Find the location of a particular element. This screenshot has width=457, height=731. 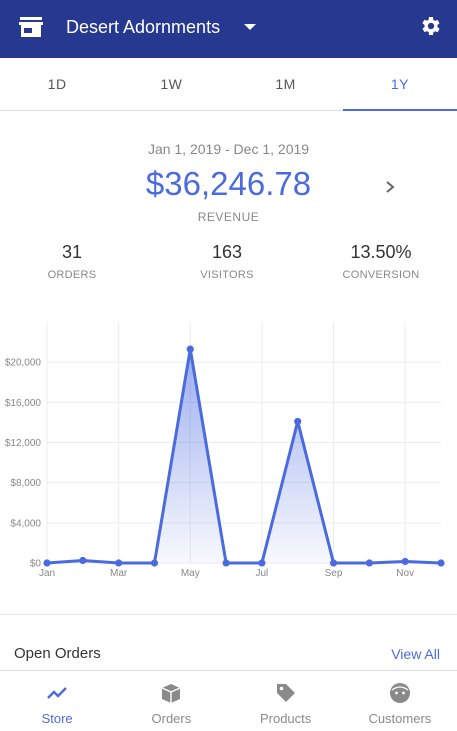

nav-products-label: Products is located at coordinates (285, 718).